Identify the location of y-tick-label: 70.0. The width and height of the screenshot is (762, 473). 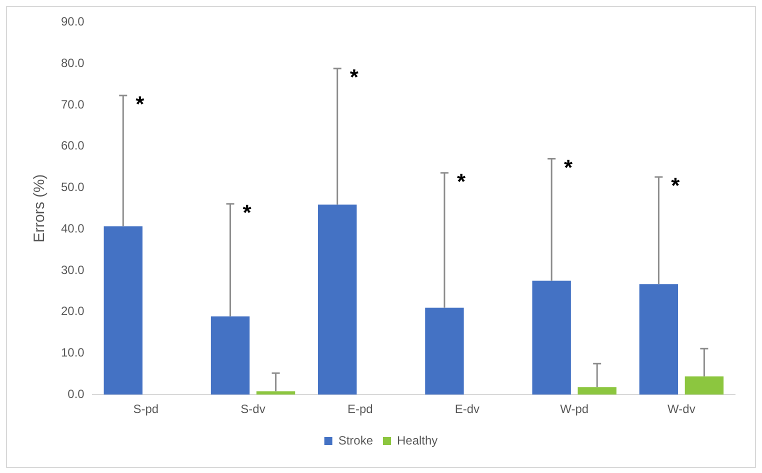
(72, 104).